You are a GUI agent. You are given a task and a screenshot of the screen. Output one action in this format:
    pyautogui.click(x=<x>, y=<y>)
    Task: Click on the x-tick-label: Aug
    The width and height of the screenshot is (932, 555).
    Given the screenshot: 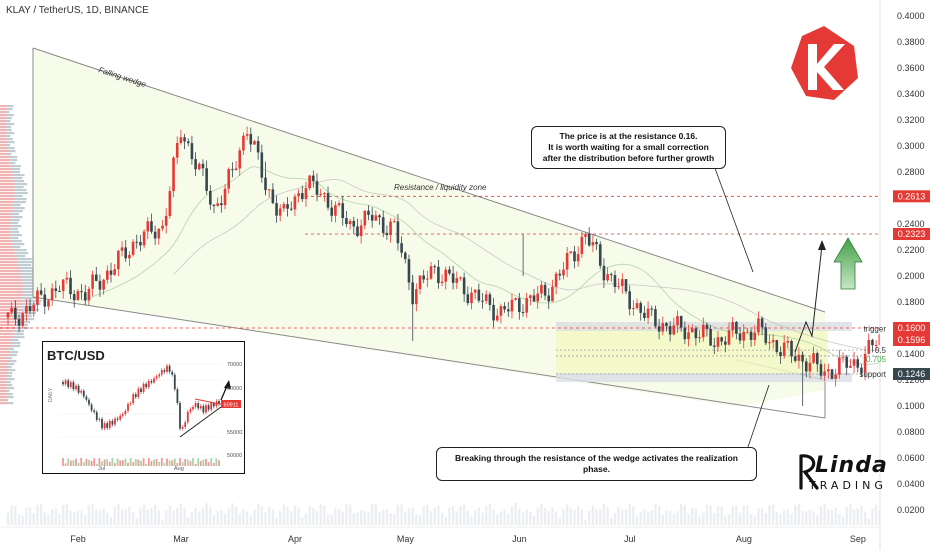 What is the action you would take?
    pyautogui.click(x=744, y=539)
    